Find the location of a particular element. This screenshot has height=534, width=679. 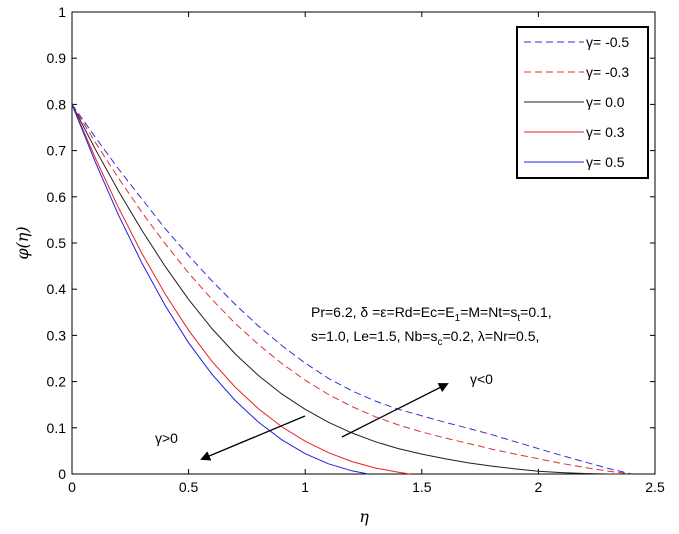

x-tick-label: 2.5 is located at coordinates (655, 487).